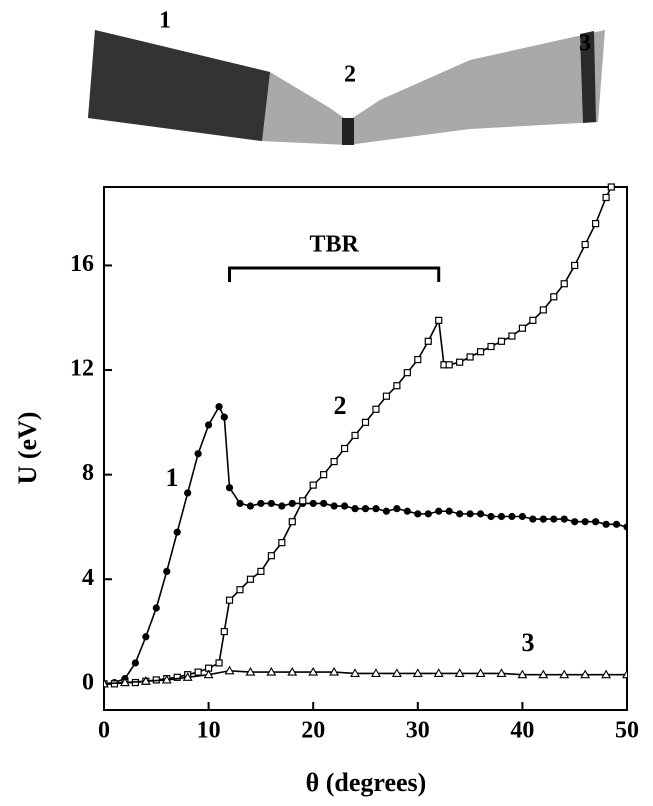 The height and width of the screenshot is (806, 653). Describe the element at coordinates (418, 731) in the screenshot. I see `x-tick-label: 30` at that location.